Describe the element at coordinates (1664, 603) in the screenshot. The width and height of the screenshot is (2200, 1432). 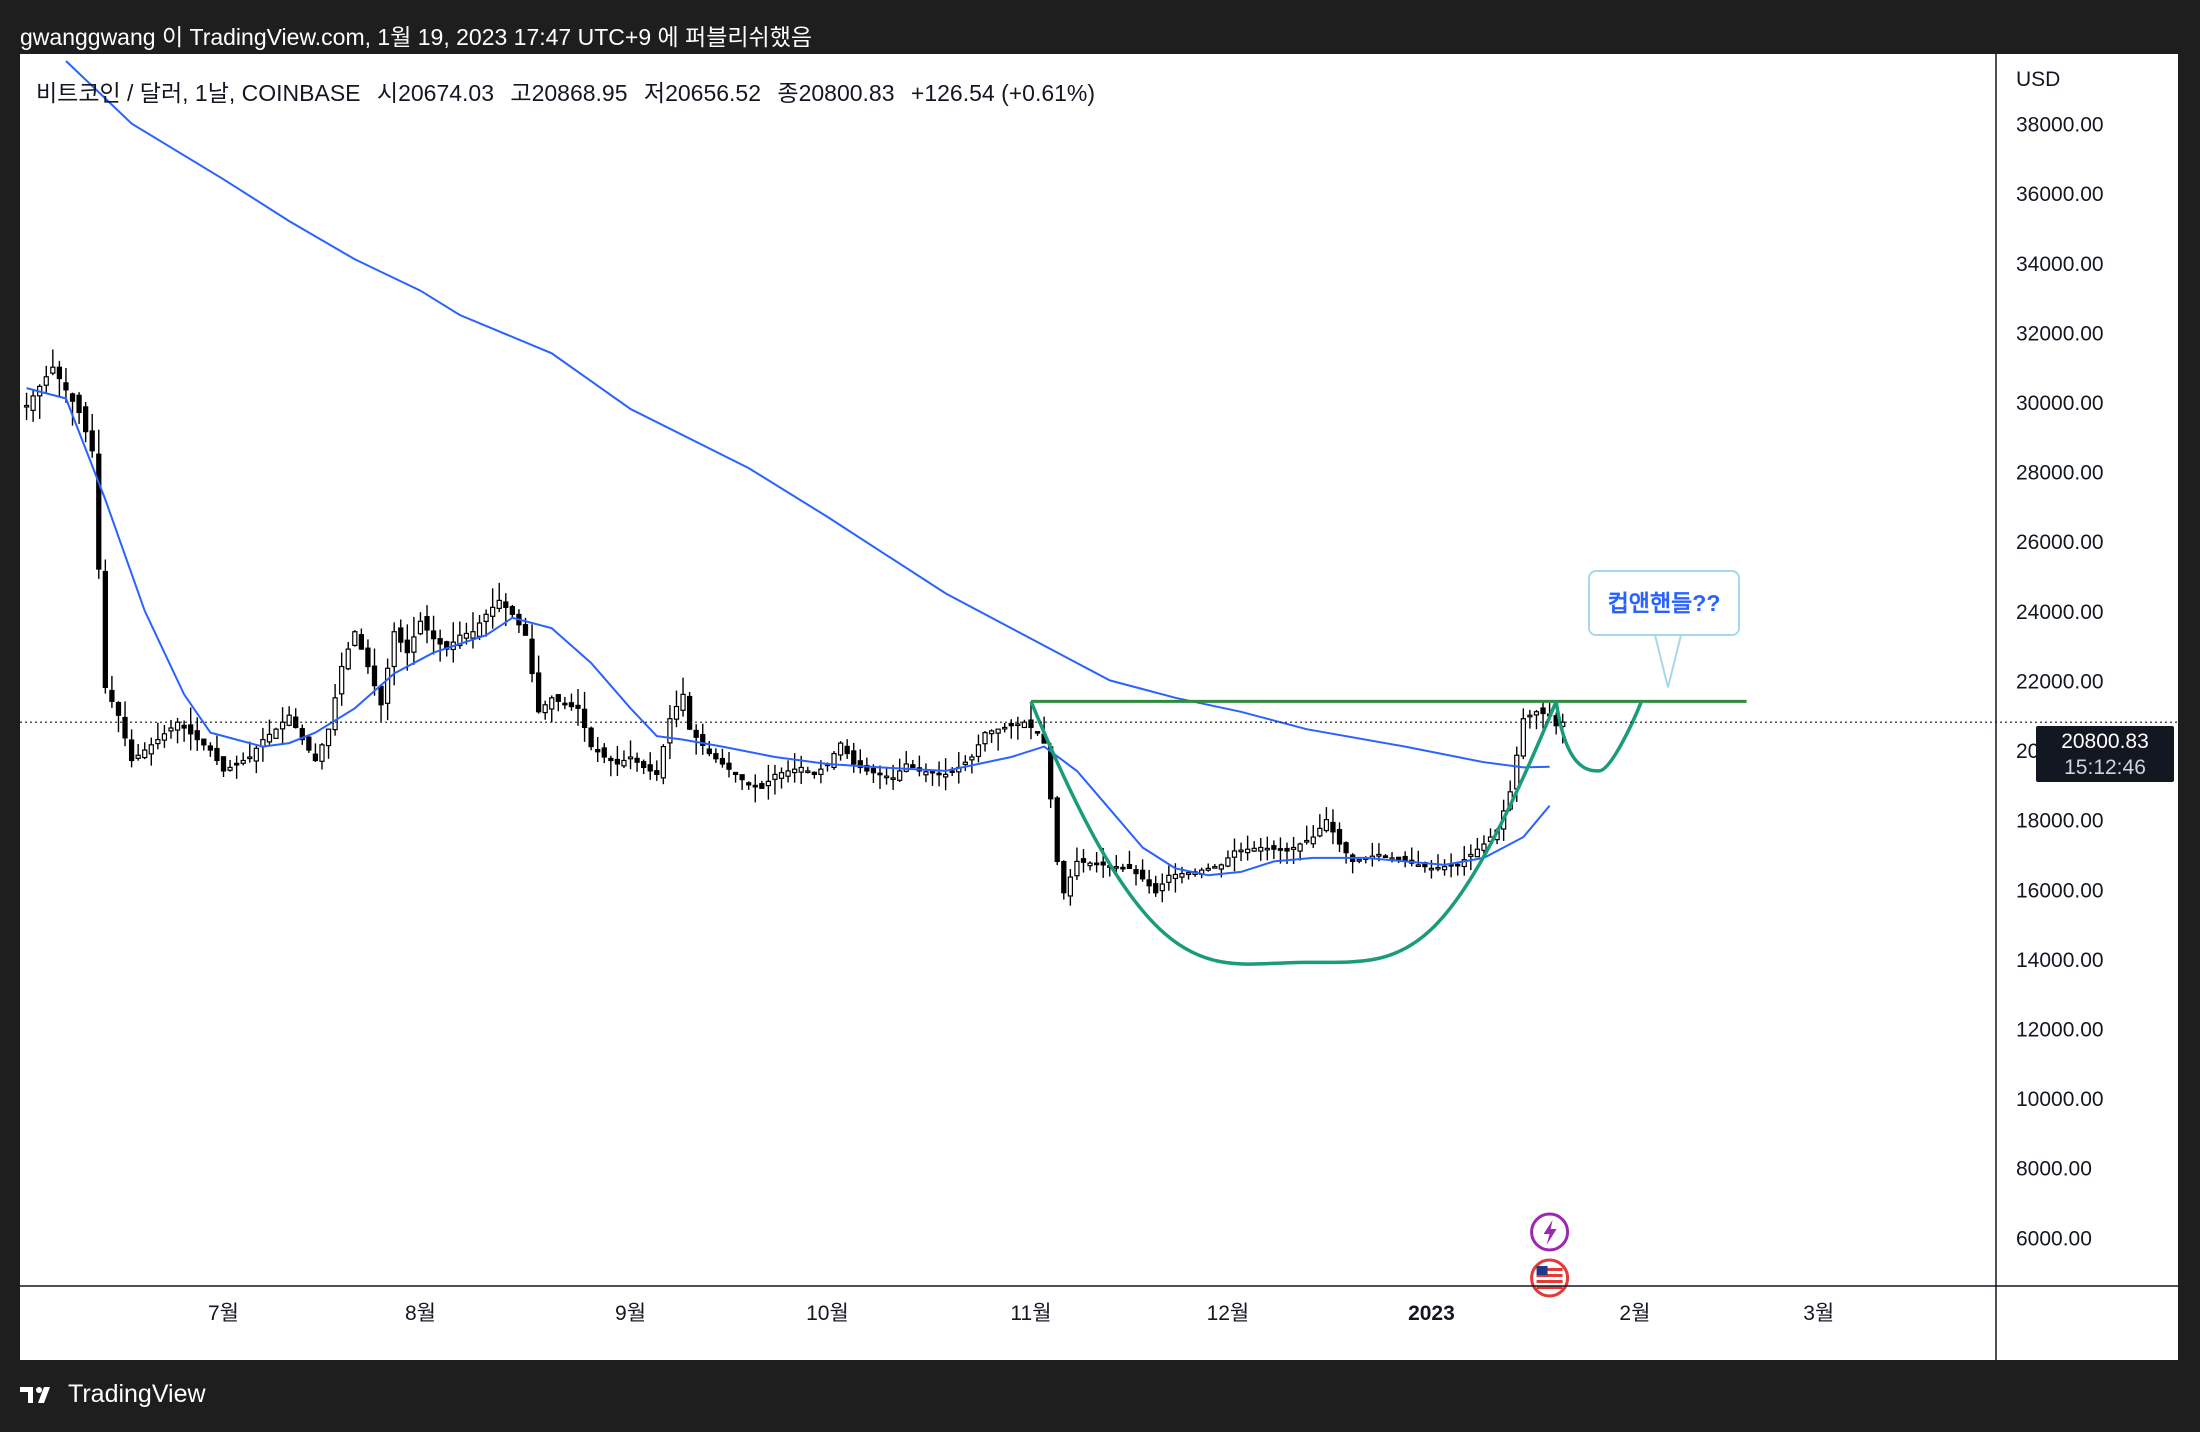
I see `annotation-callout: 컵앤핸들??` at that location.